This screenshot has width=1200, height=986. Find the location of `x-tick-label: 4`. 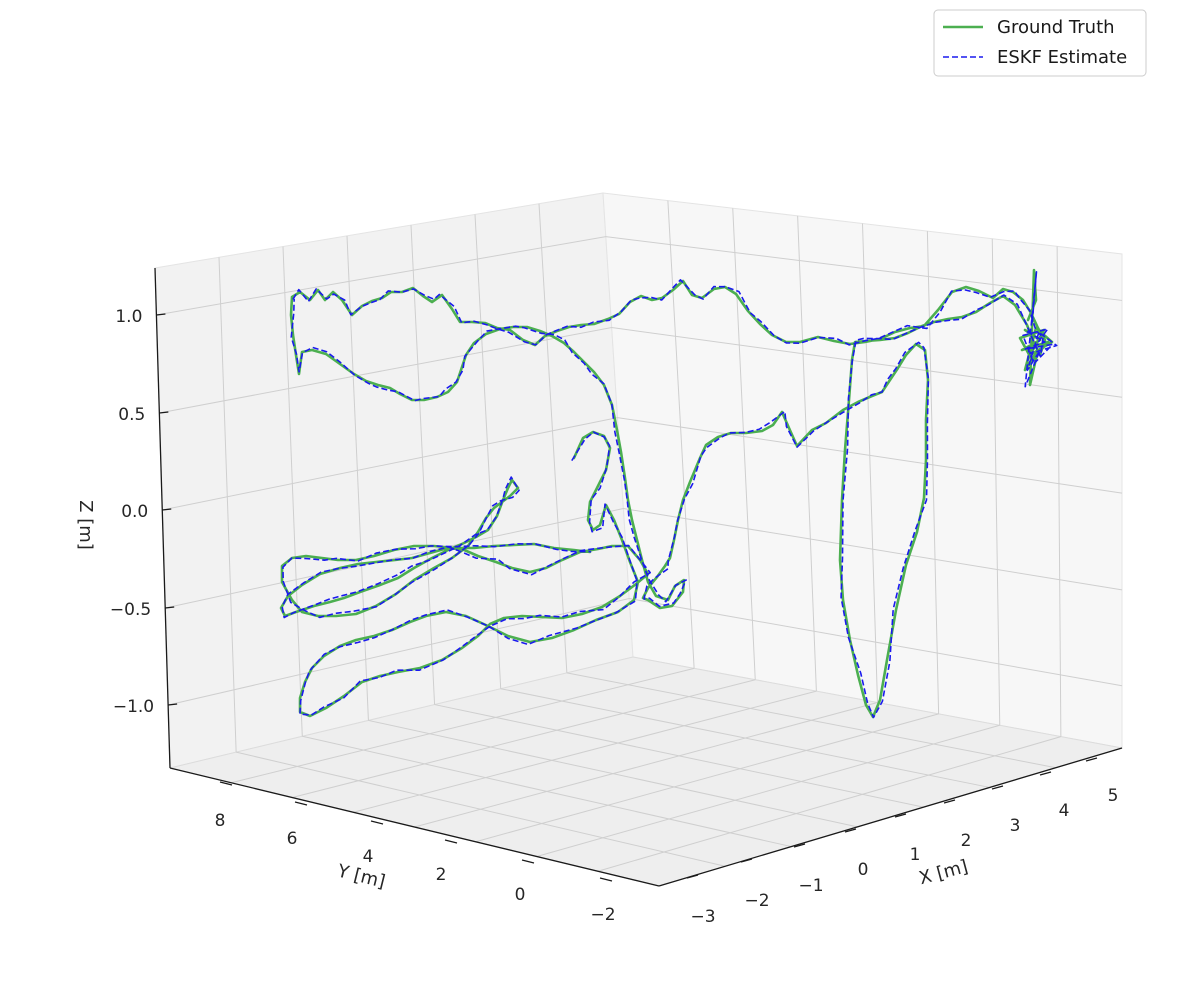

x-tick-label: 4 is located at coordinates (1064, 811).